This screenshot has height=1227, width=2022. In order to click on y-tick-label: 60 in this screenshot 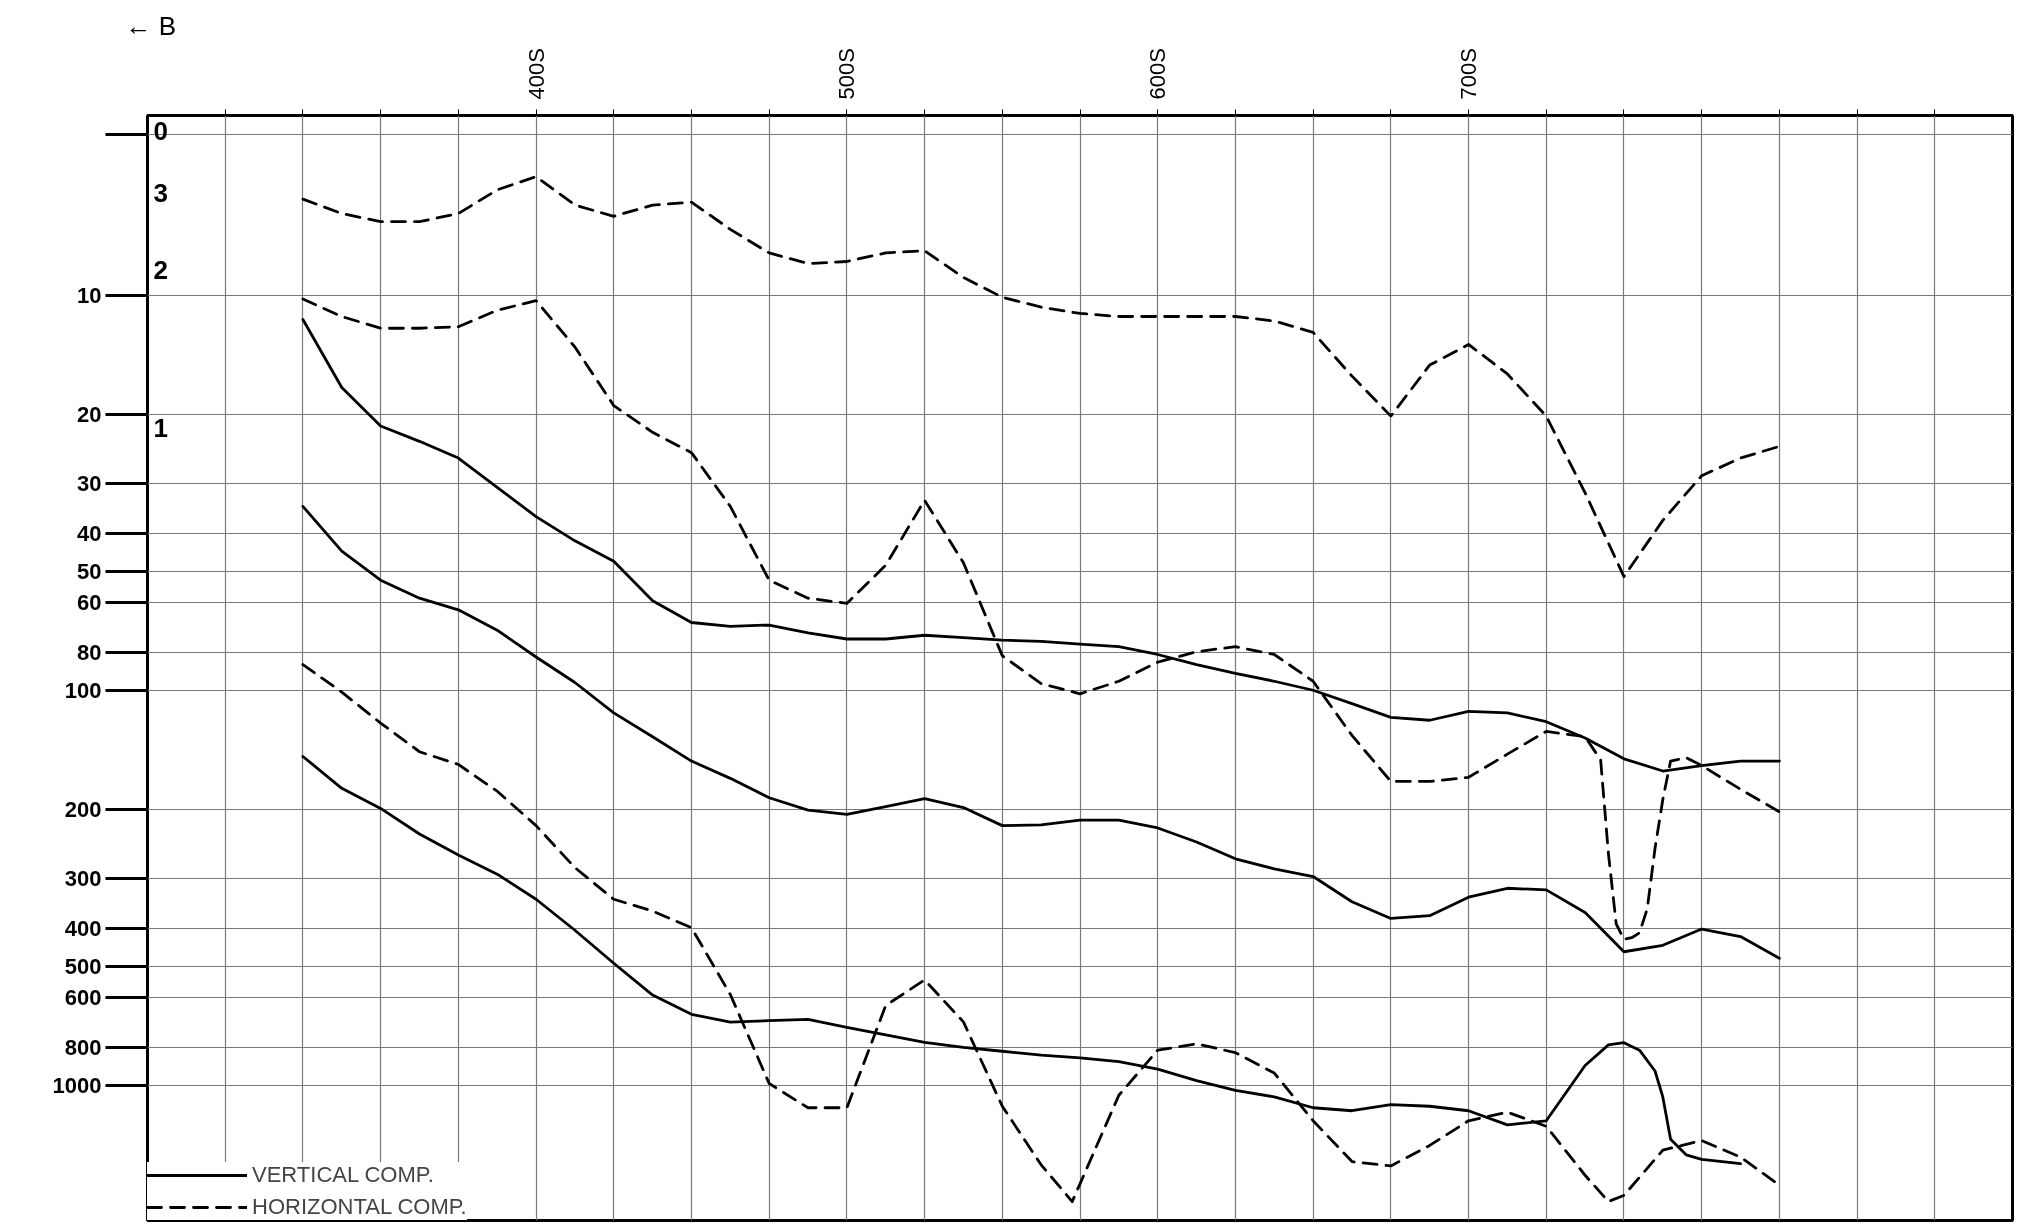, I will do `click(89, 603)`.